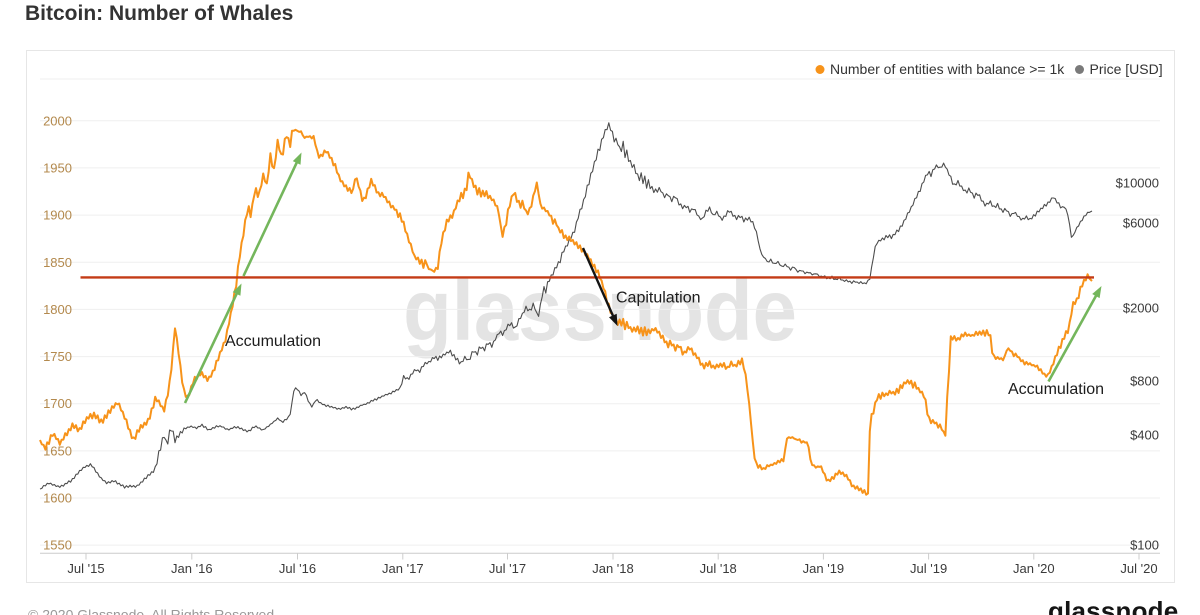 Image resolution: width=1200 pixels, height=615 pixels. I want to click on svg-text: Jul '20, so click(1138, 568).